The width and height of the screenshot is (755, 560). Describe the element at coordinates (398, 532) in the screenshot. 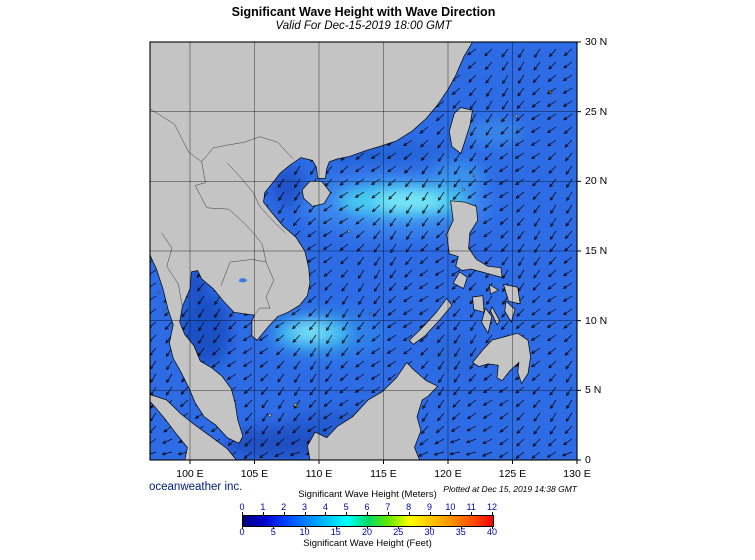

I see `colorbar-feet-tick: 25` at that location.